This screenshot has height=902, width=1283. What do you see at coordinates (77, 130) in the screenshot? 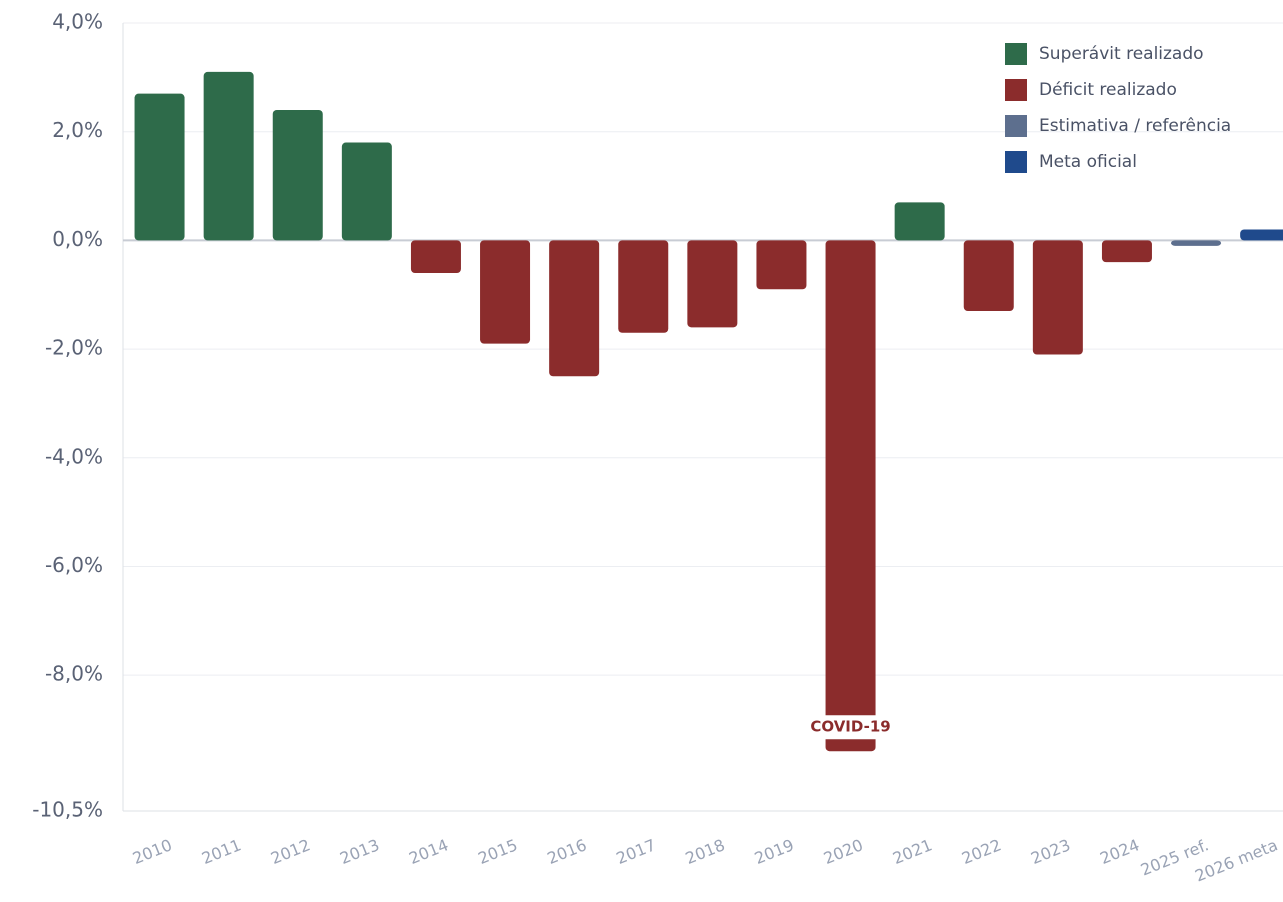
I see `y-tick-label: 2,0%` at bounding box center [77, 130].